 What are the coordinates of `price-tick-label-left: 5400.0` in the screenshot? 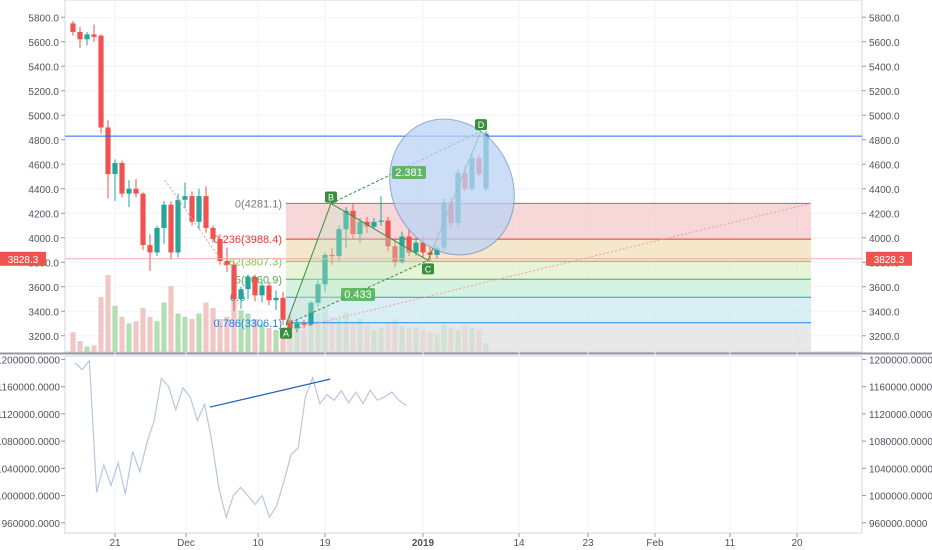 It's located at (43, 67).